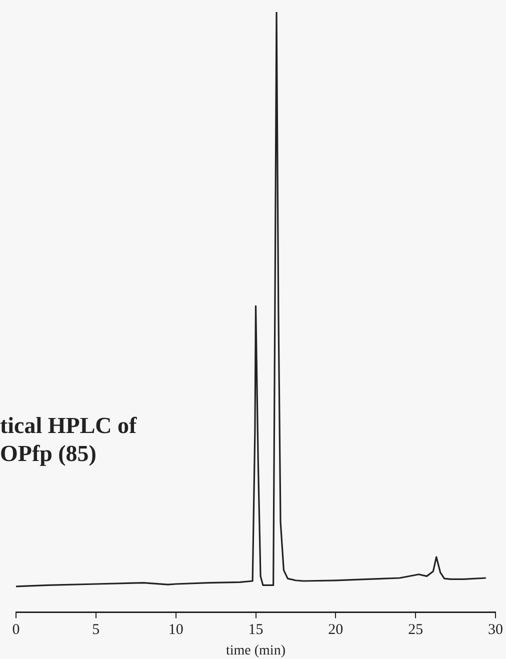 This screenshot has width=506, height=659. I want to click on x-tick-label: 0, so click(16, 630).